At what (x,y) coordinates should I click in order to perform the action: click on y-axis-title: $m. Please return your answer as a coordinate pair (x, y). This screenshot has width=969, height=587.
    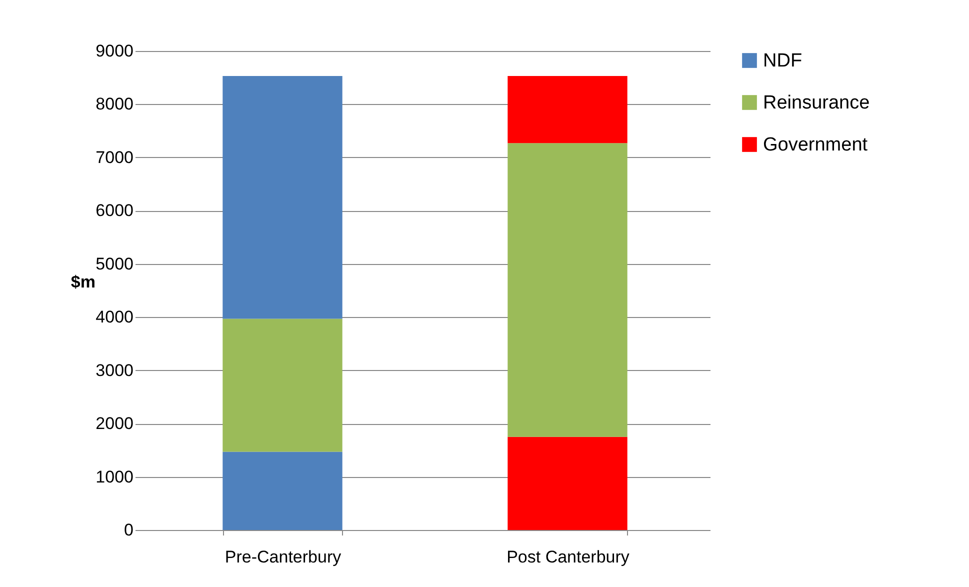
    Looking at the image, I should click on (83, 282).